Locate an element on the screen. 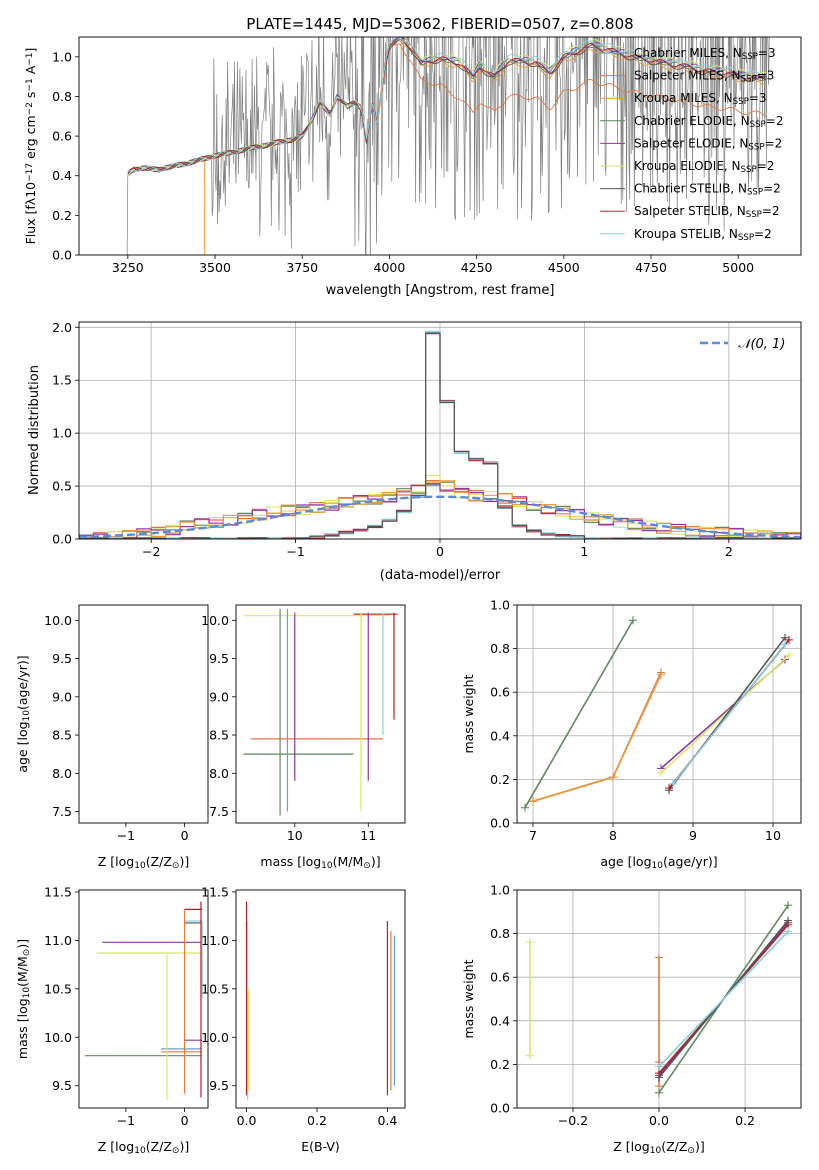 The image size is (819, 1170). mass-vs-Z-x-label: Z [log10(Z/Z⊙)] is located at coordinates (143, 1147).